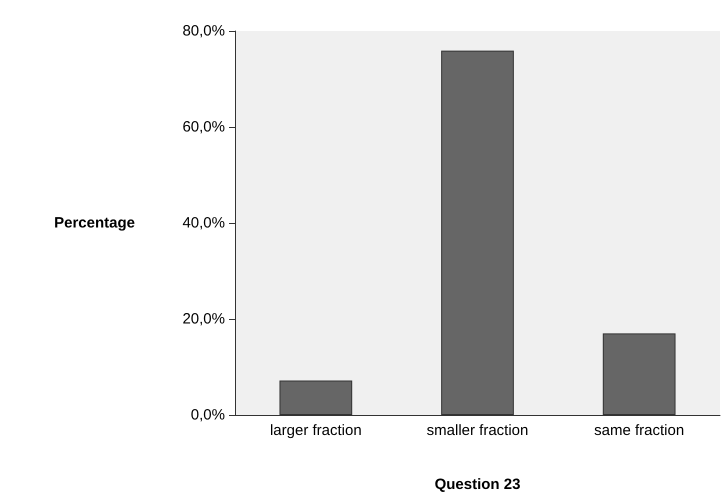  Describe the element at coordinates (316, 430) in the screenshot. I see `x-tick-label: larger fraction` at that location.